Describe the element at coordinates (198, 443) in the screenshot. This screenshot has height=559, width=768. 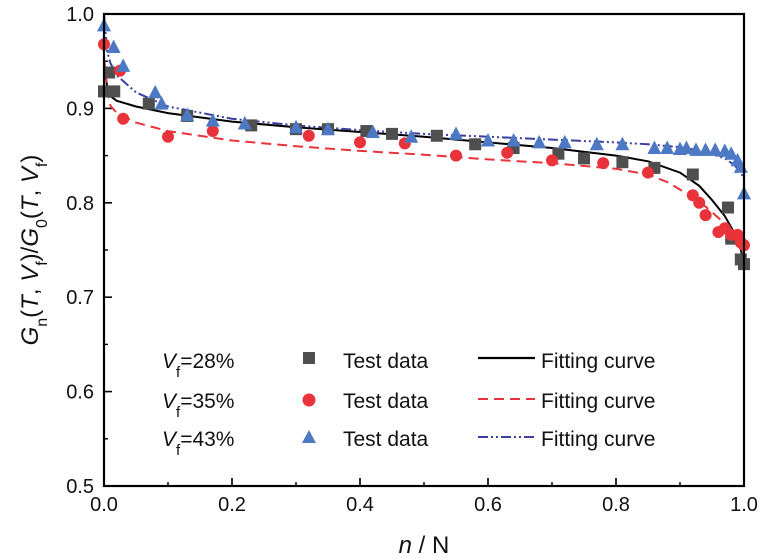
I see `legend-label-43: Vf=43%` at that location.